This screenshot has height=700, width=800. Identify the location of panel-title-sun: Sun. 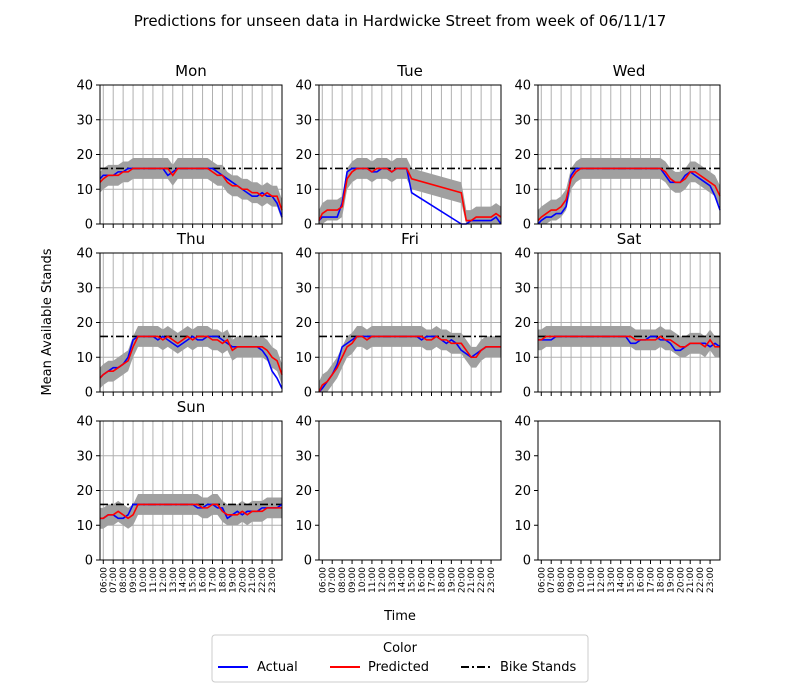
(191, 407).